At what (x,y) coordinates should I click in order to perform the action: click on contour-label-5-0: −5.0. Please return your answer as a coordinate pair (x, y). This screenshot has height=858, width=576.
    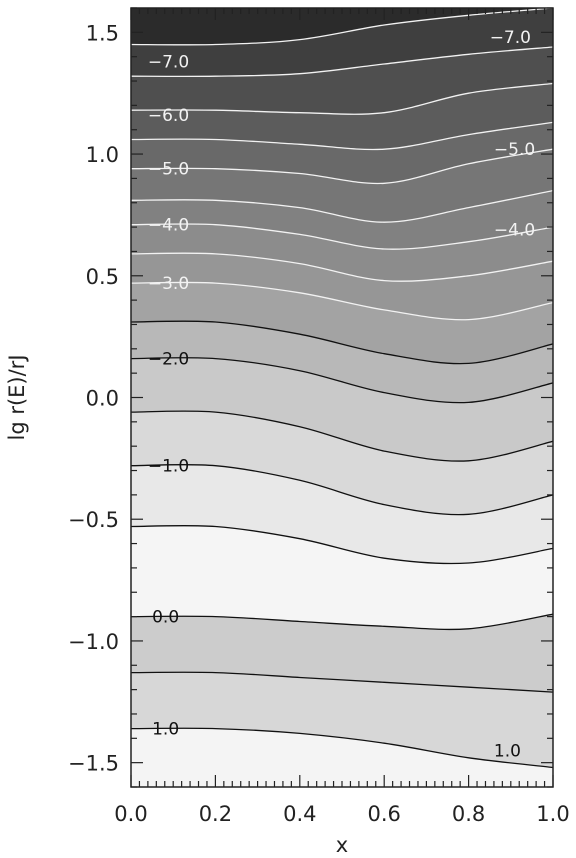
    Looking at the image, I should click on (168, 170).